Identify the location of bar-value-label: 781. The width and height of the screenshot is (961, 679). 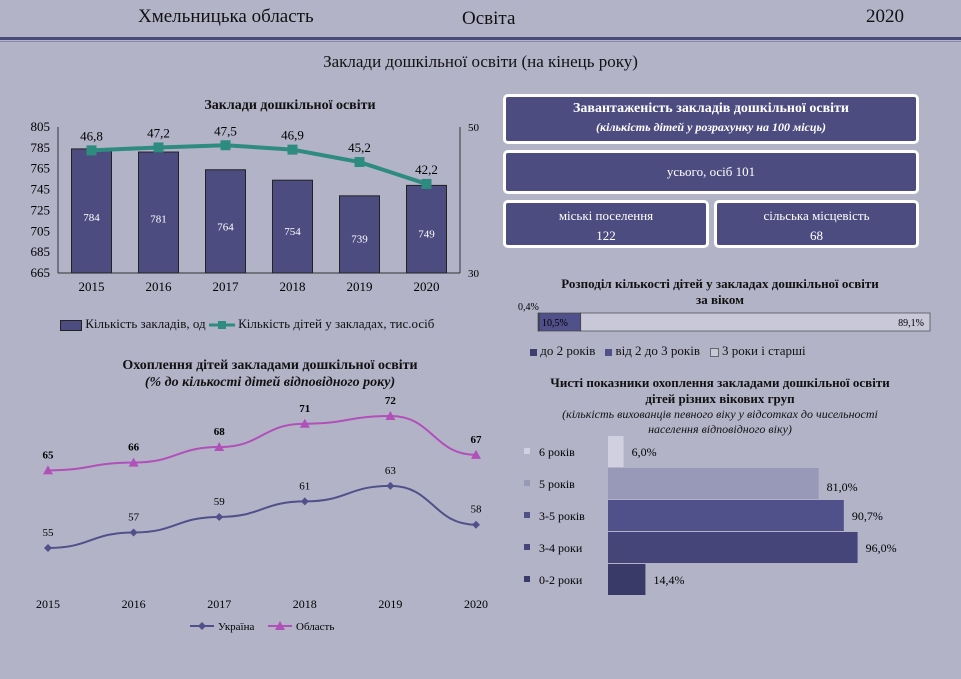
(158, 220).